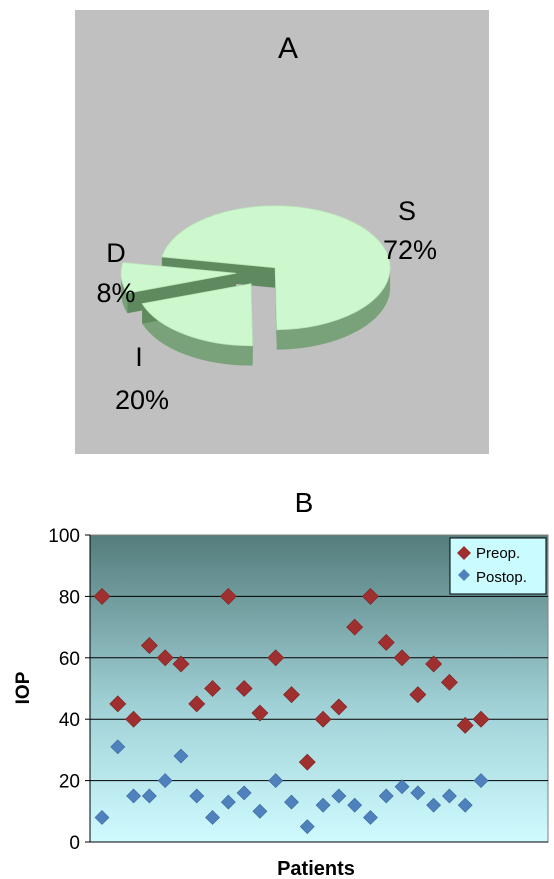  Describe the element at coordinates (464, 553) in the screenshot. I see `legend-marker-preop` at that location.